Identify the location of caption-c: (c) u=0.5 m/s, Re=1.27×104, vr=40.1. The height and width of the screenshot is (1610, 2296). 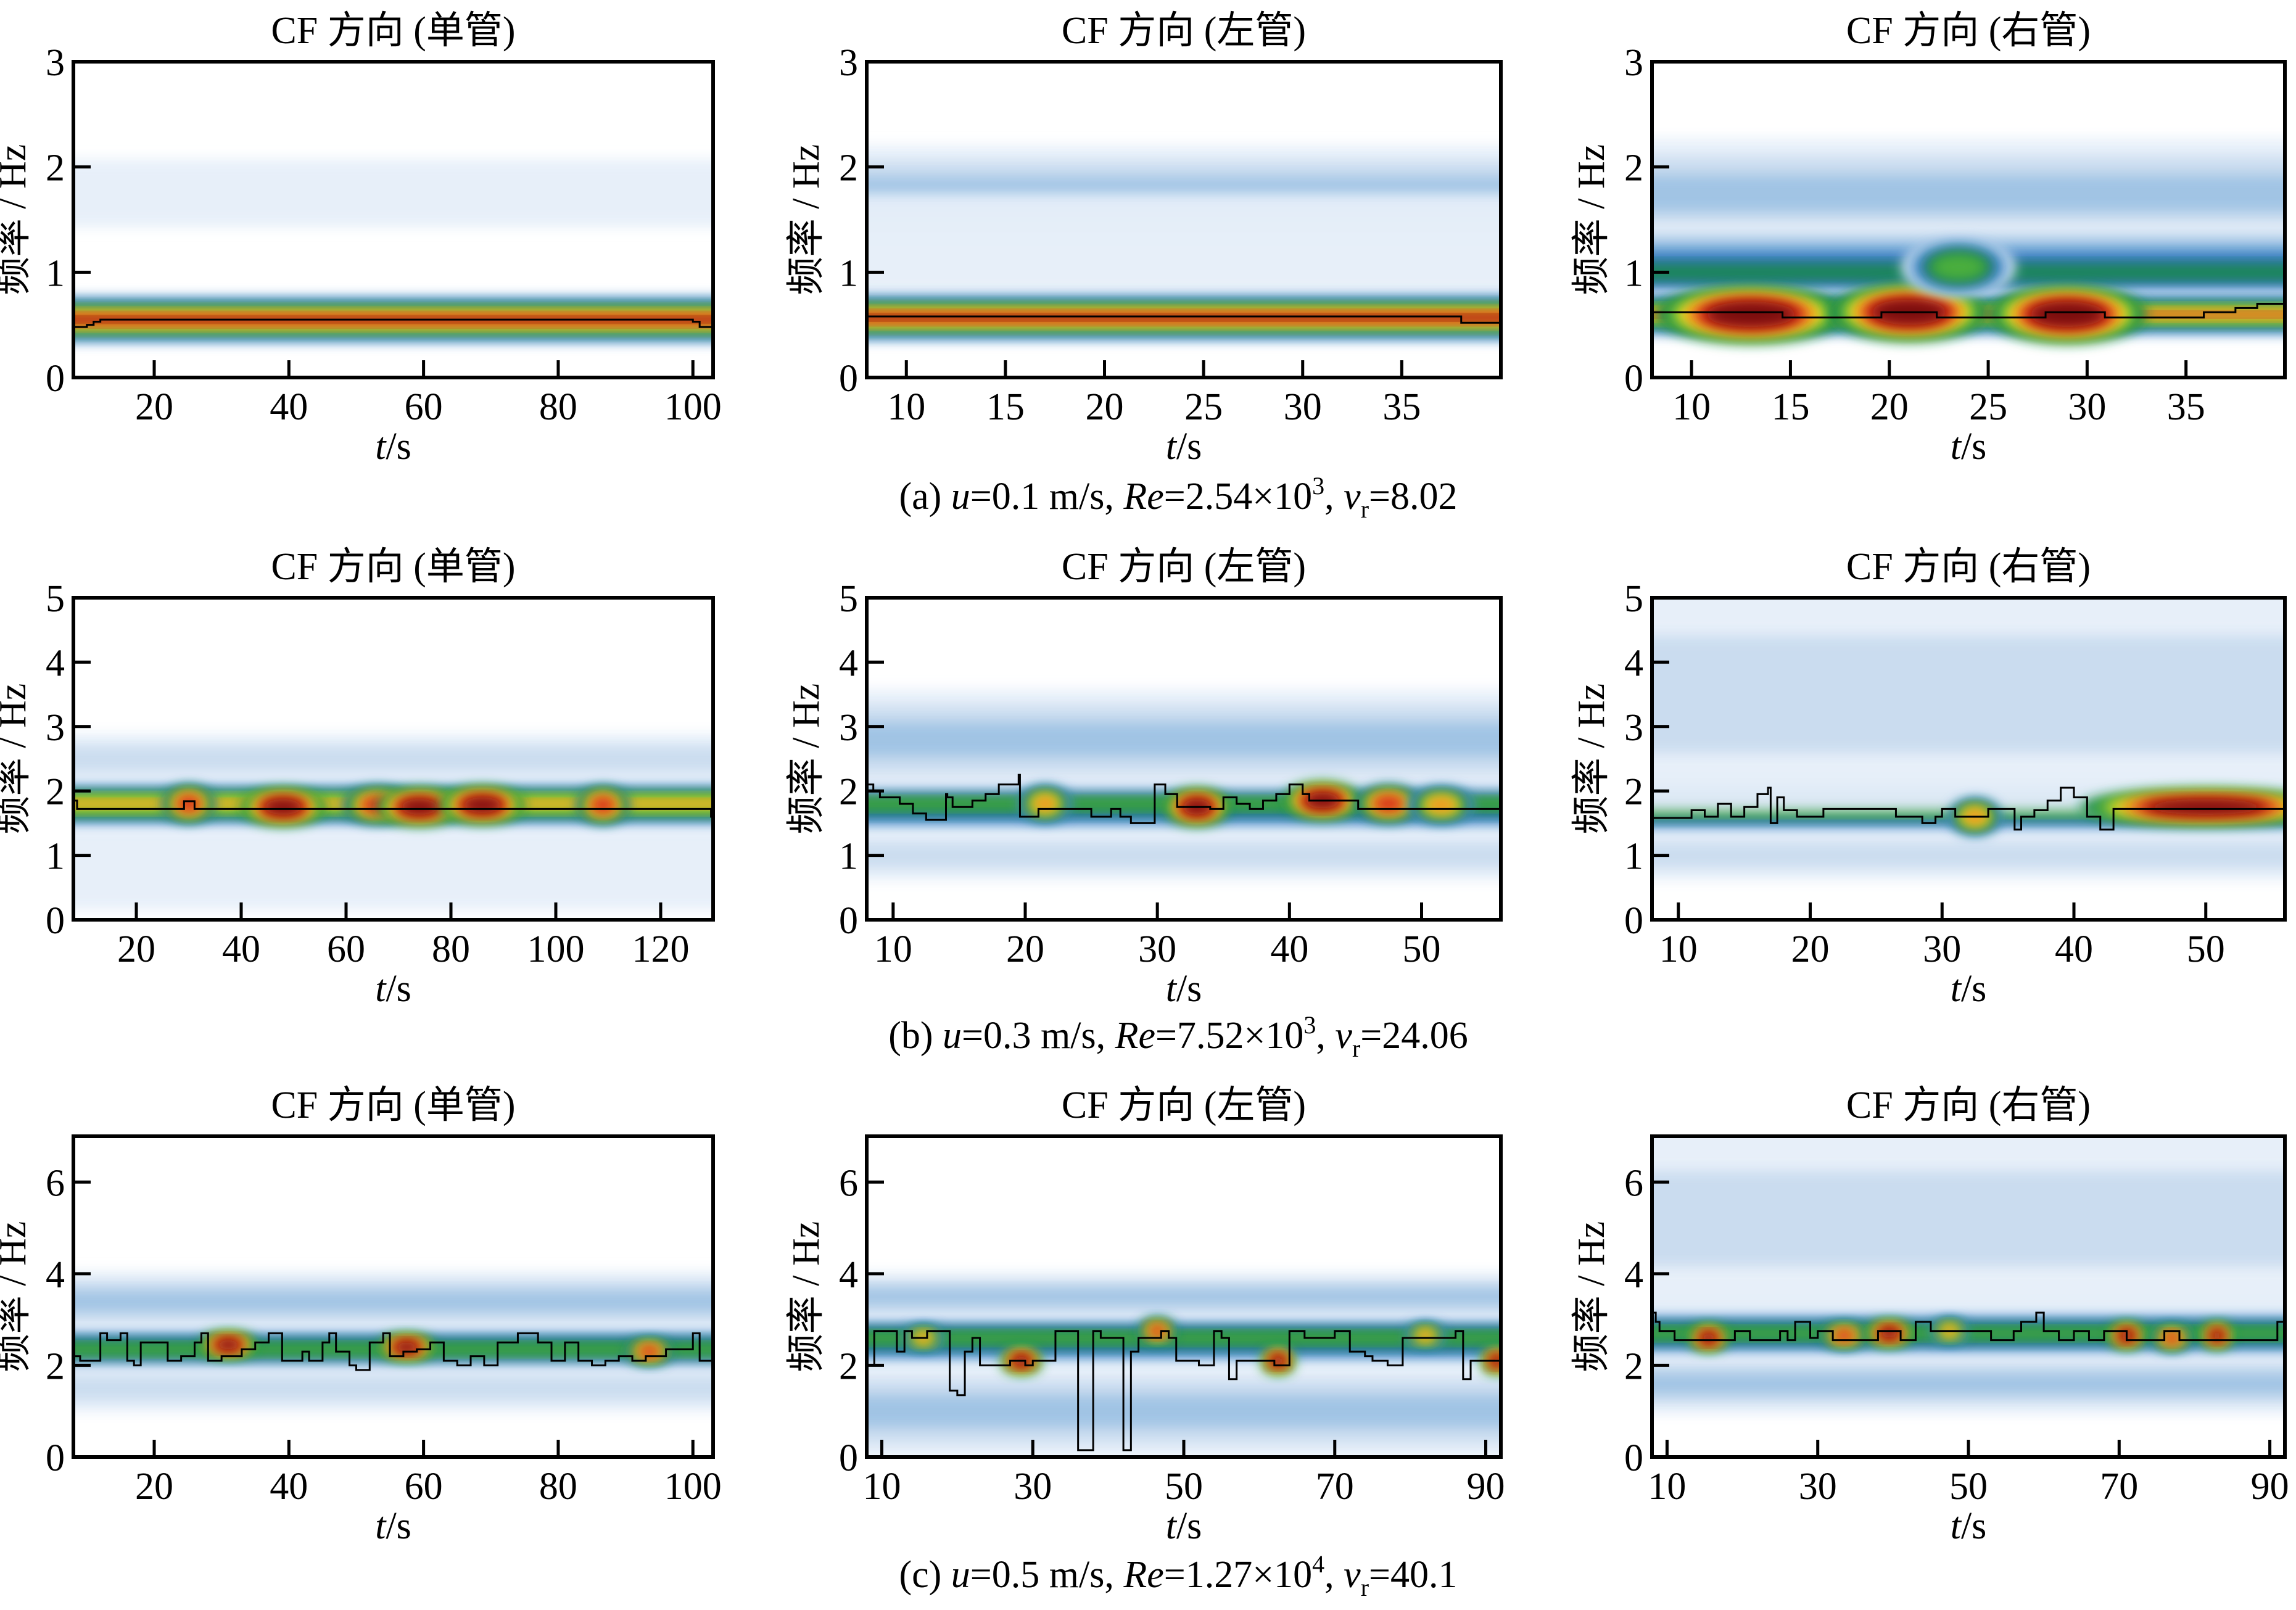
(1178, 1576).